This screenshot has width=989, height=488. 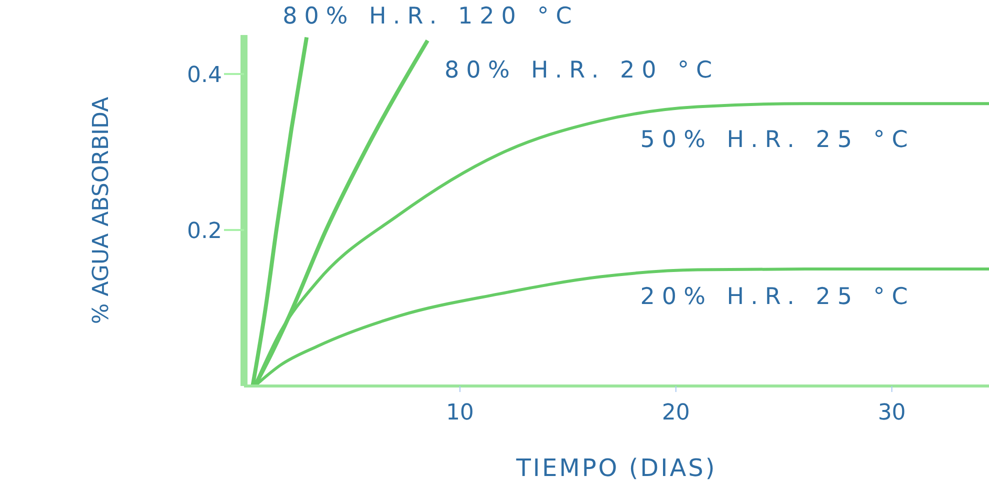 I want to click on series-label: 80% H.R. 20 °C, so click(x=582, y=70).